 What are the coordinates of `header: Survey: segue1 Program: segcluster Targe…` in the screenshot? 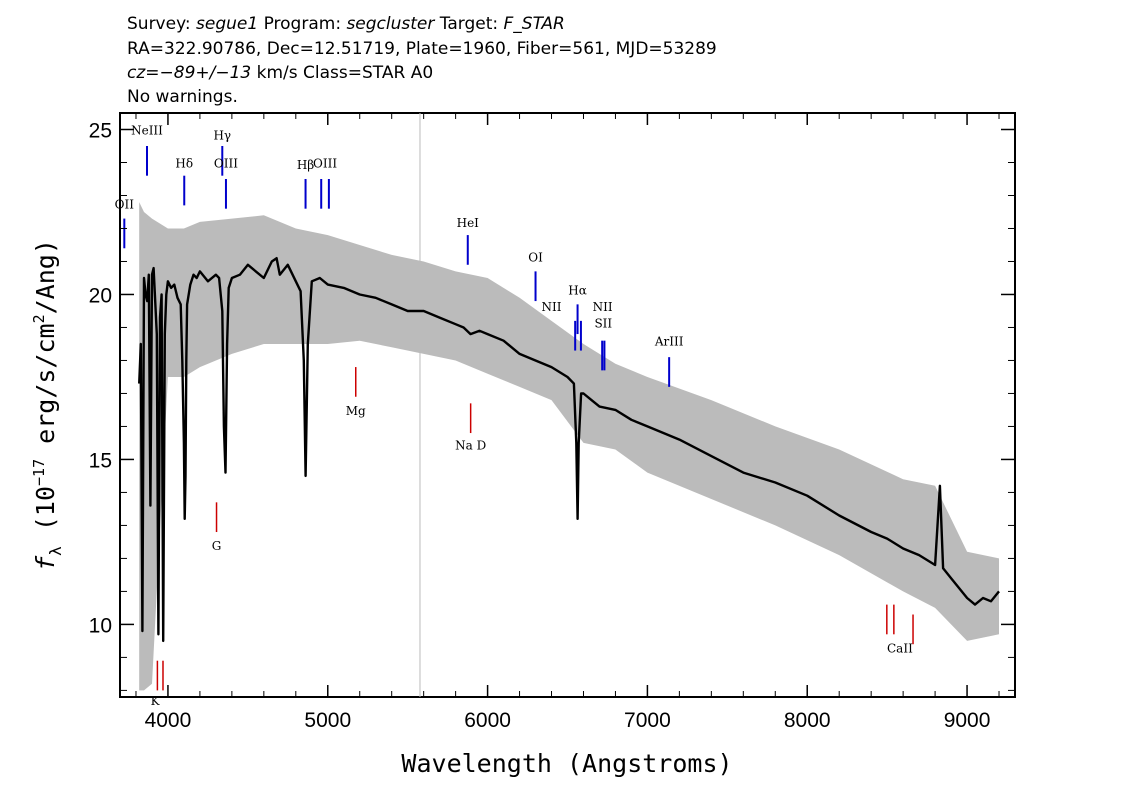 It's located at (422, 60).